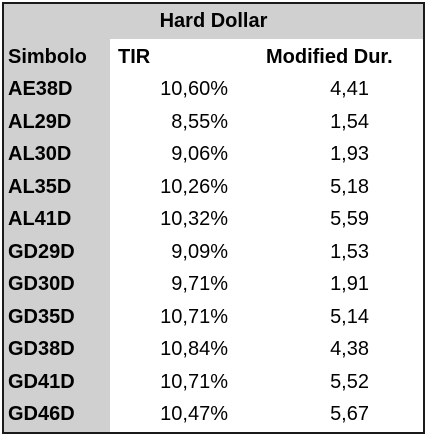 This screenshot has height=438, width=429. Describe the element at coordinates (194, 349) in the screenshot. I see `cell-tir: 10,84%` at that location.